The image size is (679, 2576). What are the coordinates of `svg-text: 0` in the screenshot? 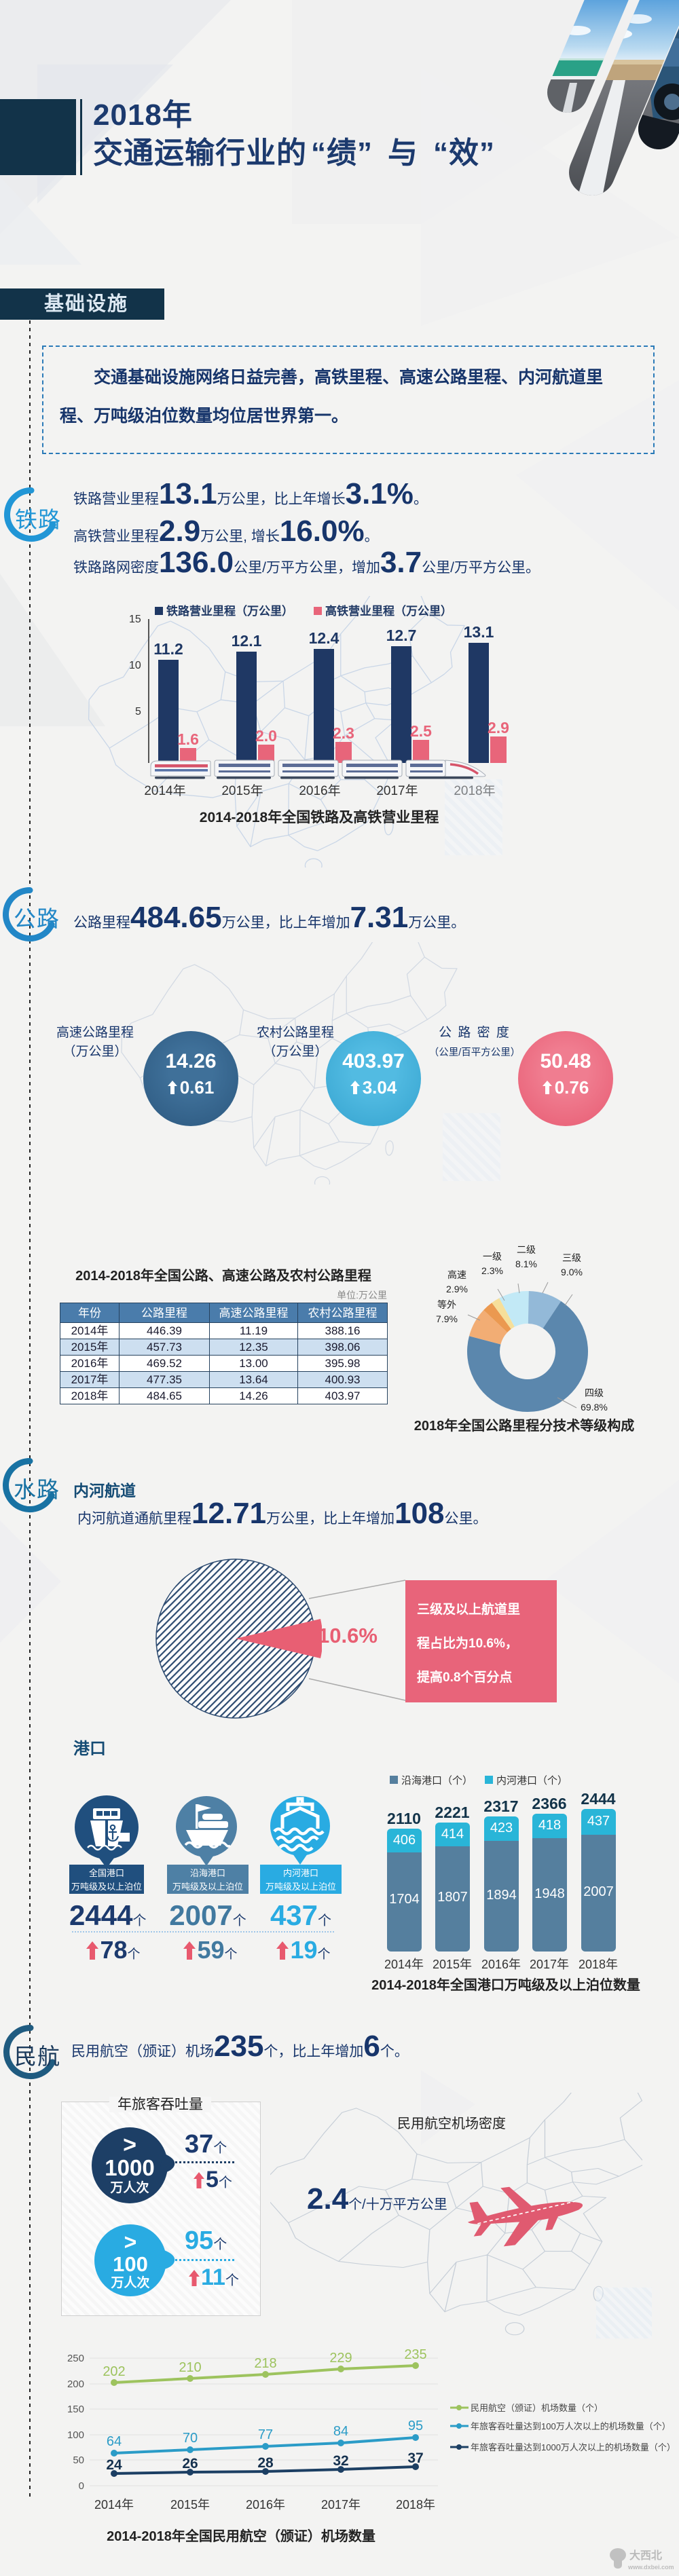 It's located at (82, 2486).